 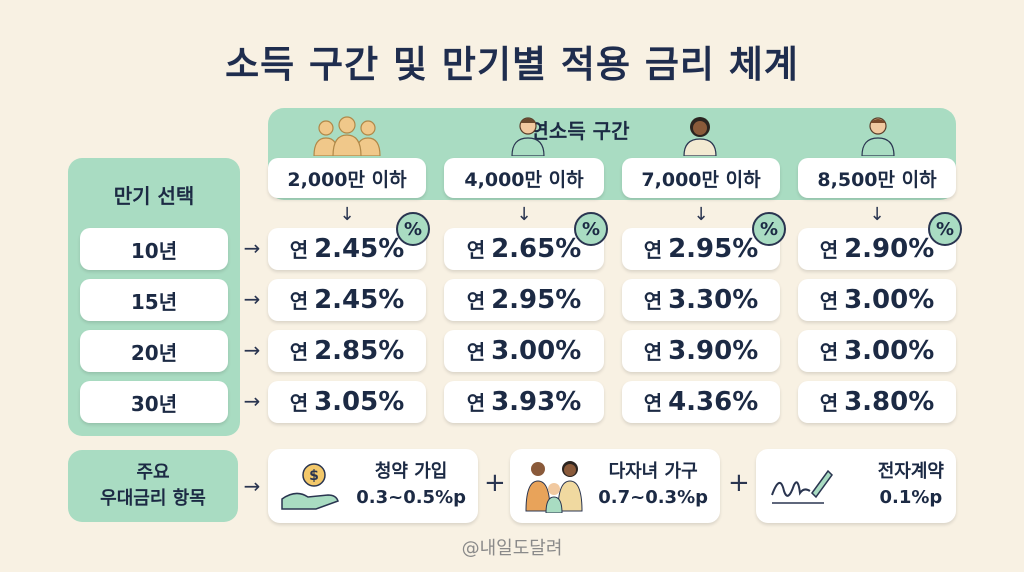 What do you see at coordinates (856, 486) in the screenshot?
I see `benefit-e-contract: 전자계약 0.1%p` at bounding box center [856, 486].